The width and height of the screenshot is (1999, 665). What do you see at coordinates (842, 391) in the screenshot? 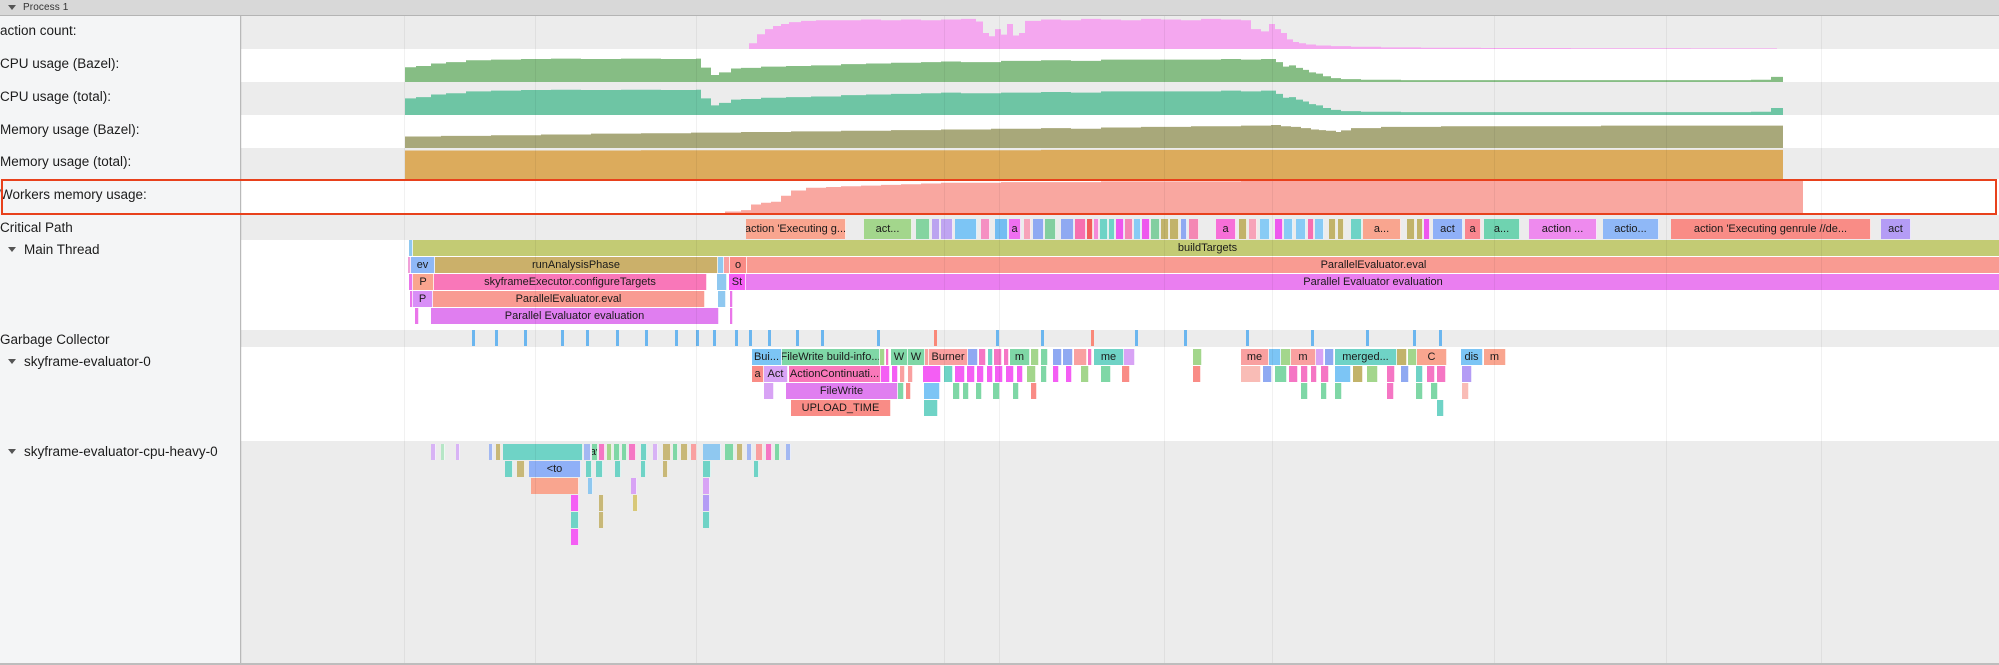
I see `skyframe-evaluator-box: FileWrite` at bounding box center [842, 391].